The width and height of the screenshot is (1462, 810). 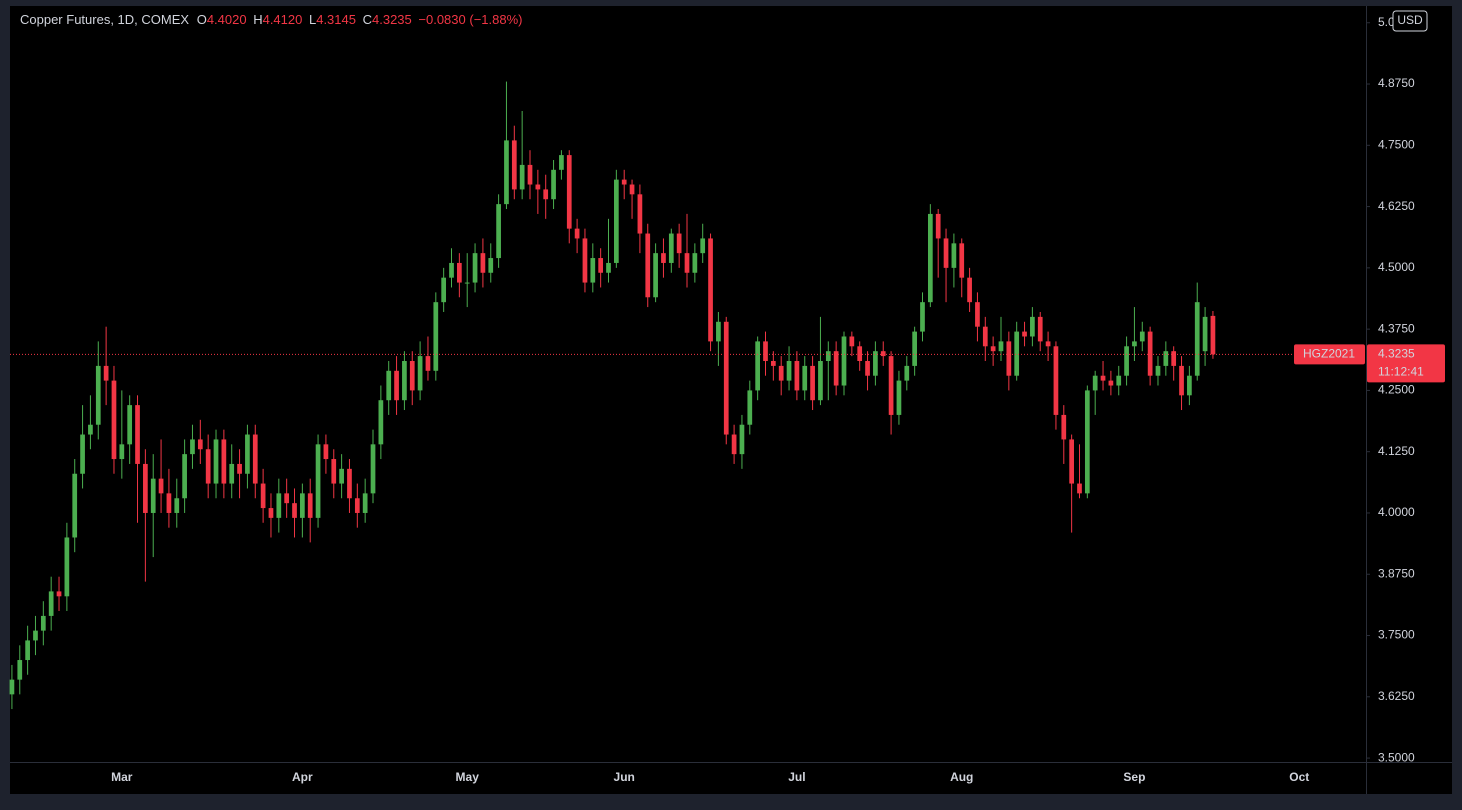 I want to click on symbol-badge, so click(x=1329, y=354).